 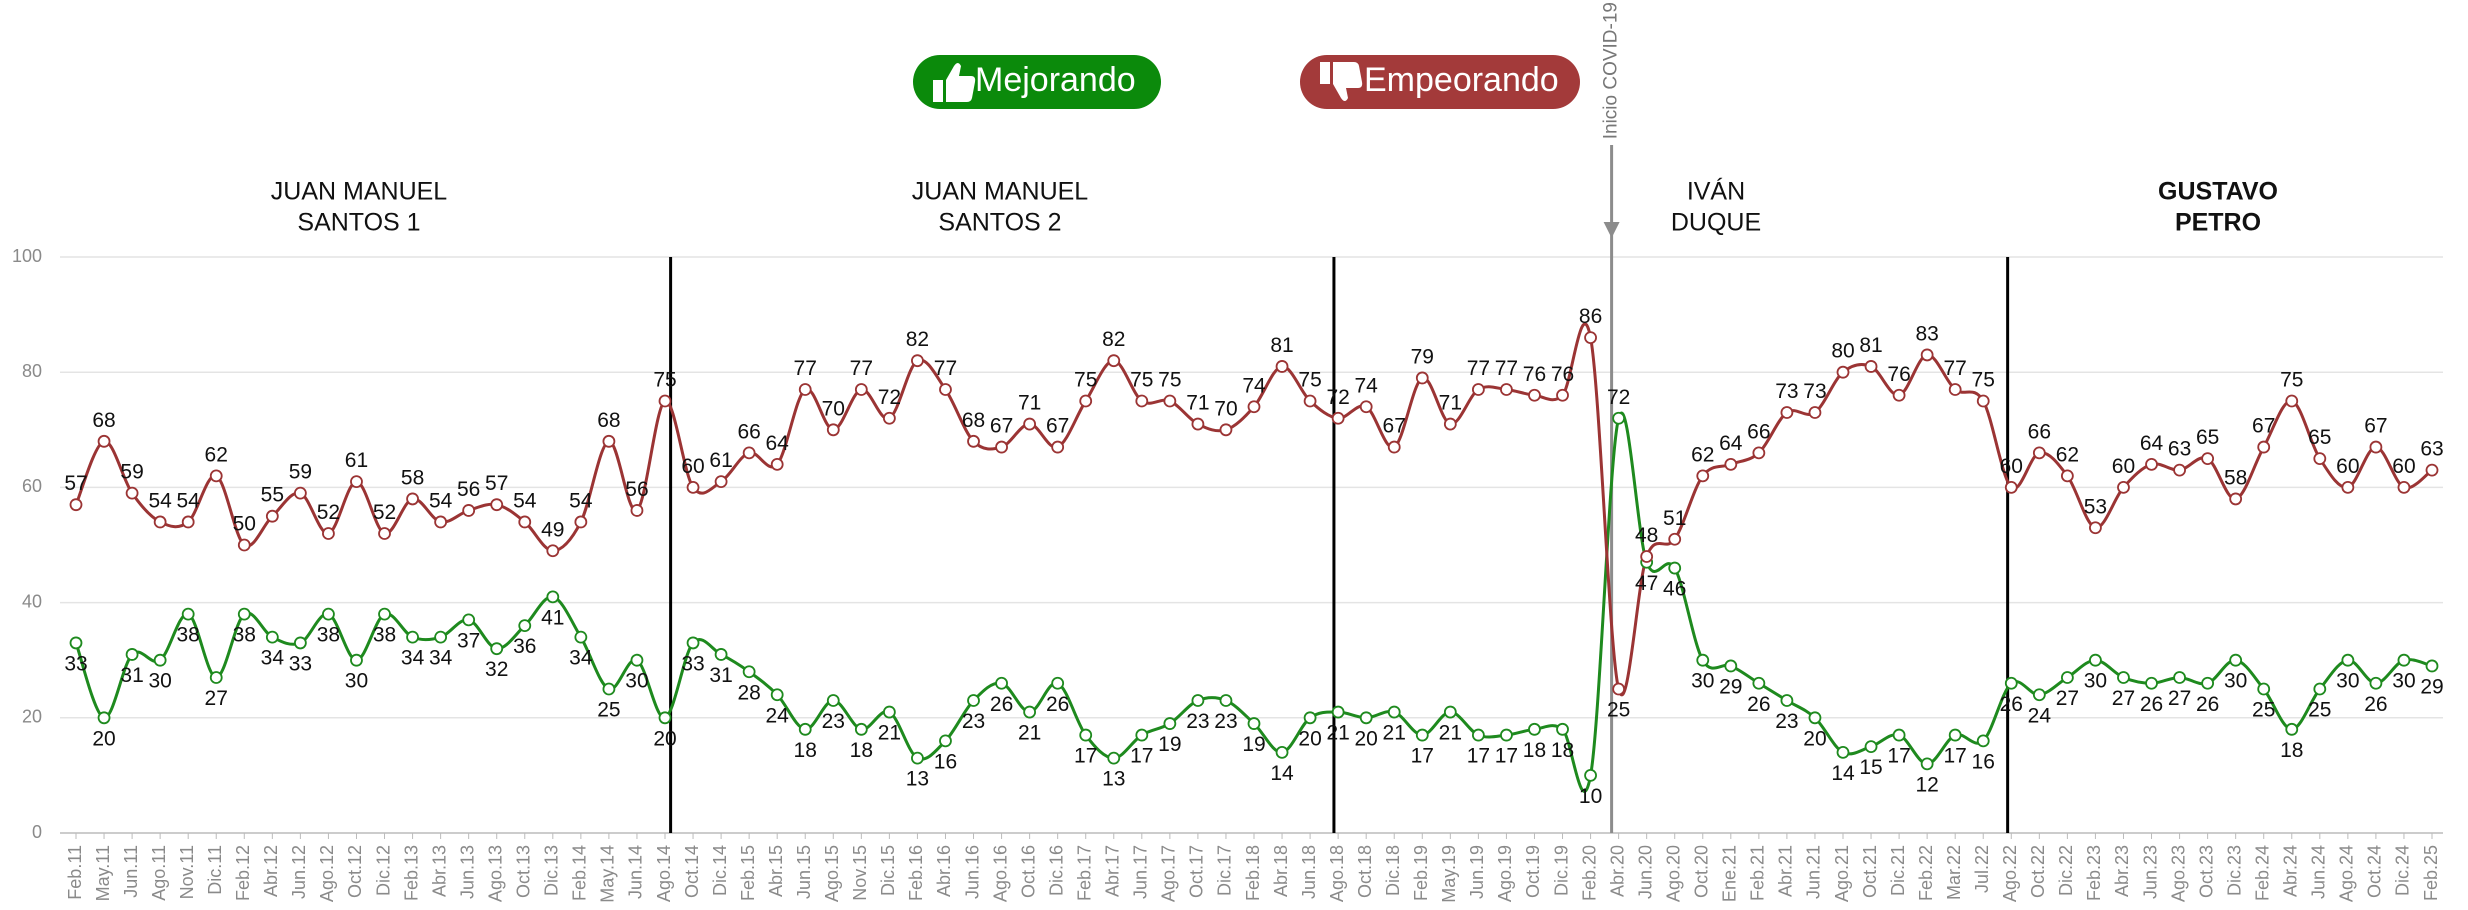 I want to click on data-label: 27, so click(x=216, y=698).